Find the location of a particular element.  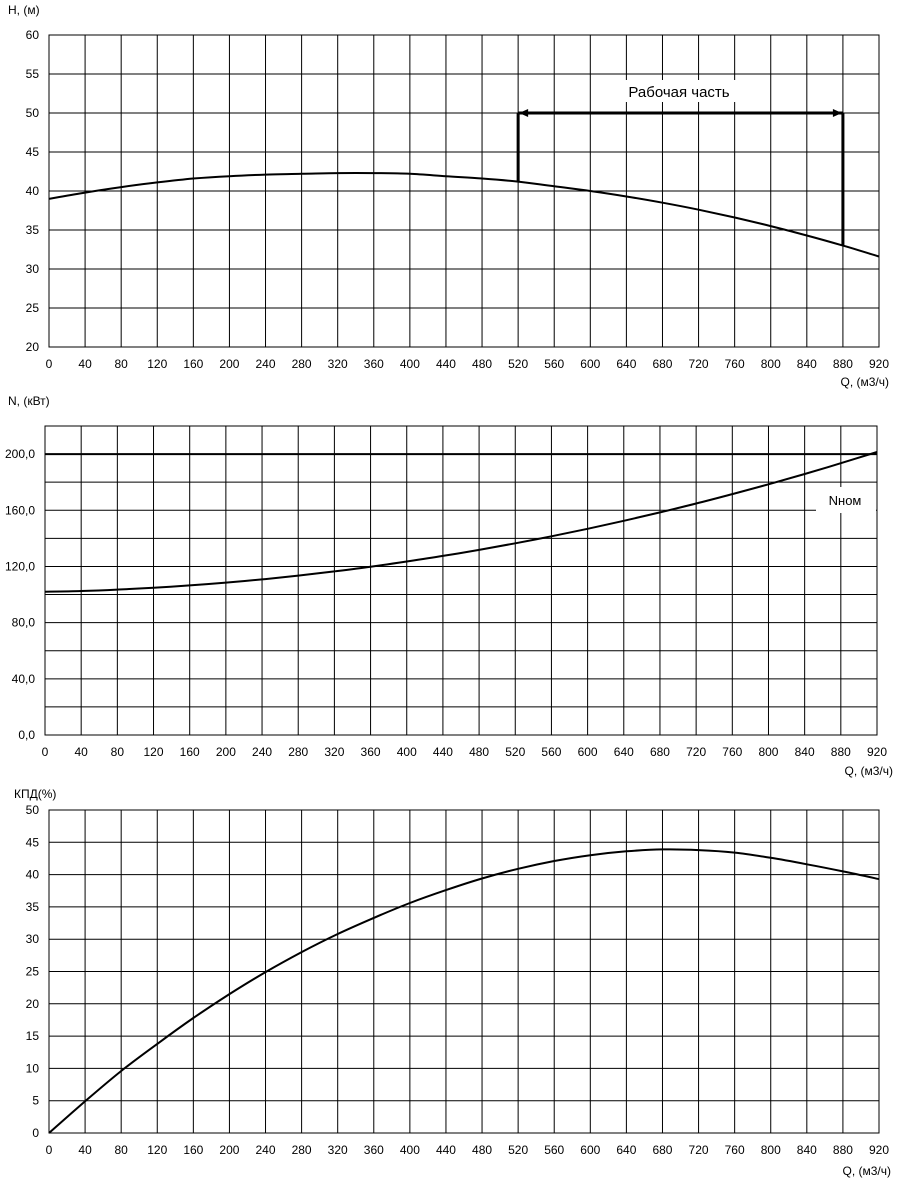

y-tick-label: 200,0 is located at coordinates (20, 454).